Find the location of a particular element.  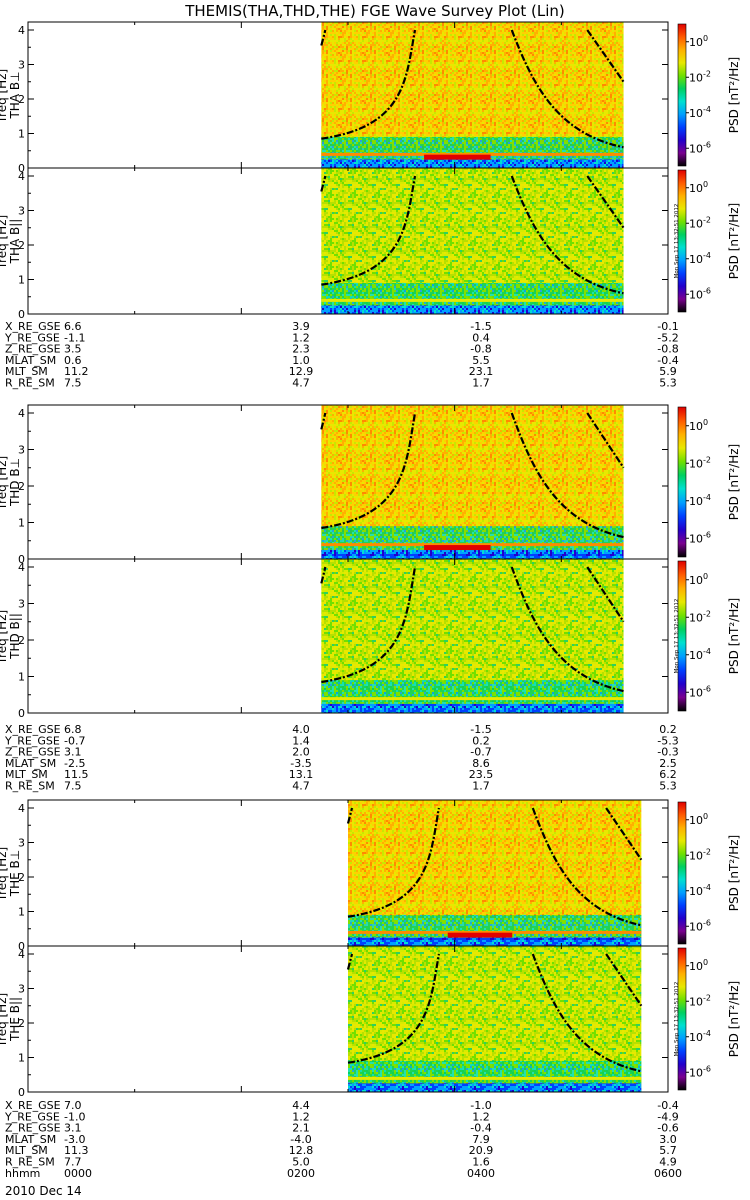

ephemeris-value: 0200 is located at coordinates (301, 1173).